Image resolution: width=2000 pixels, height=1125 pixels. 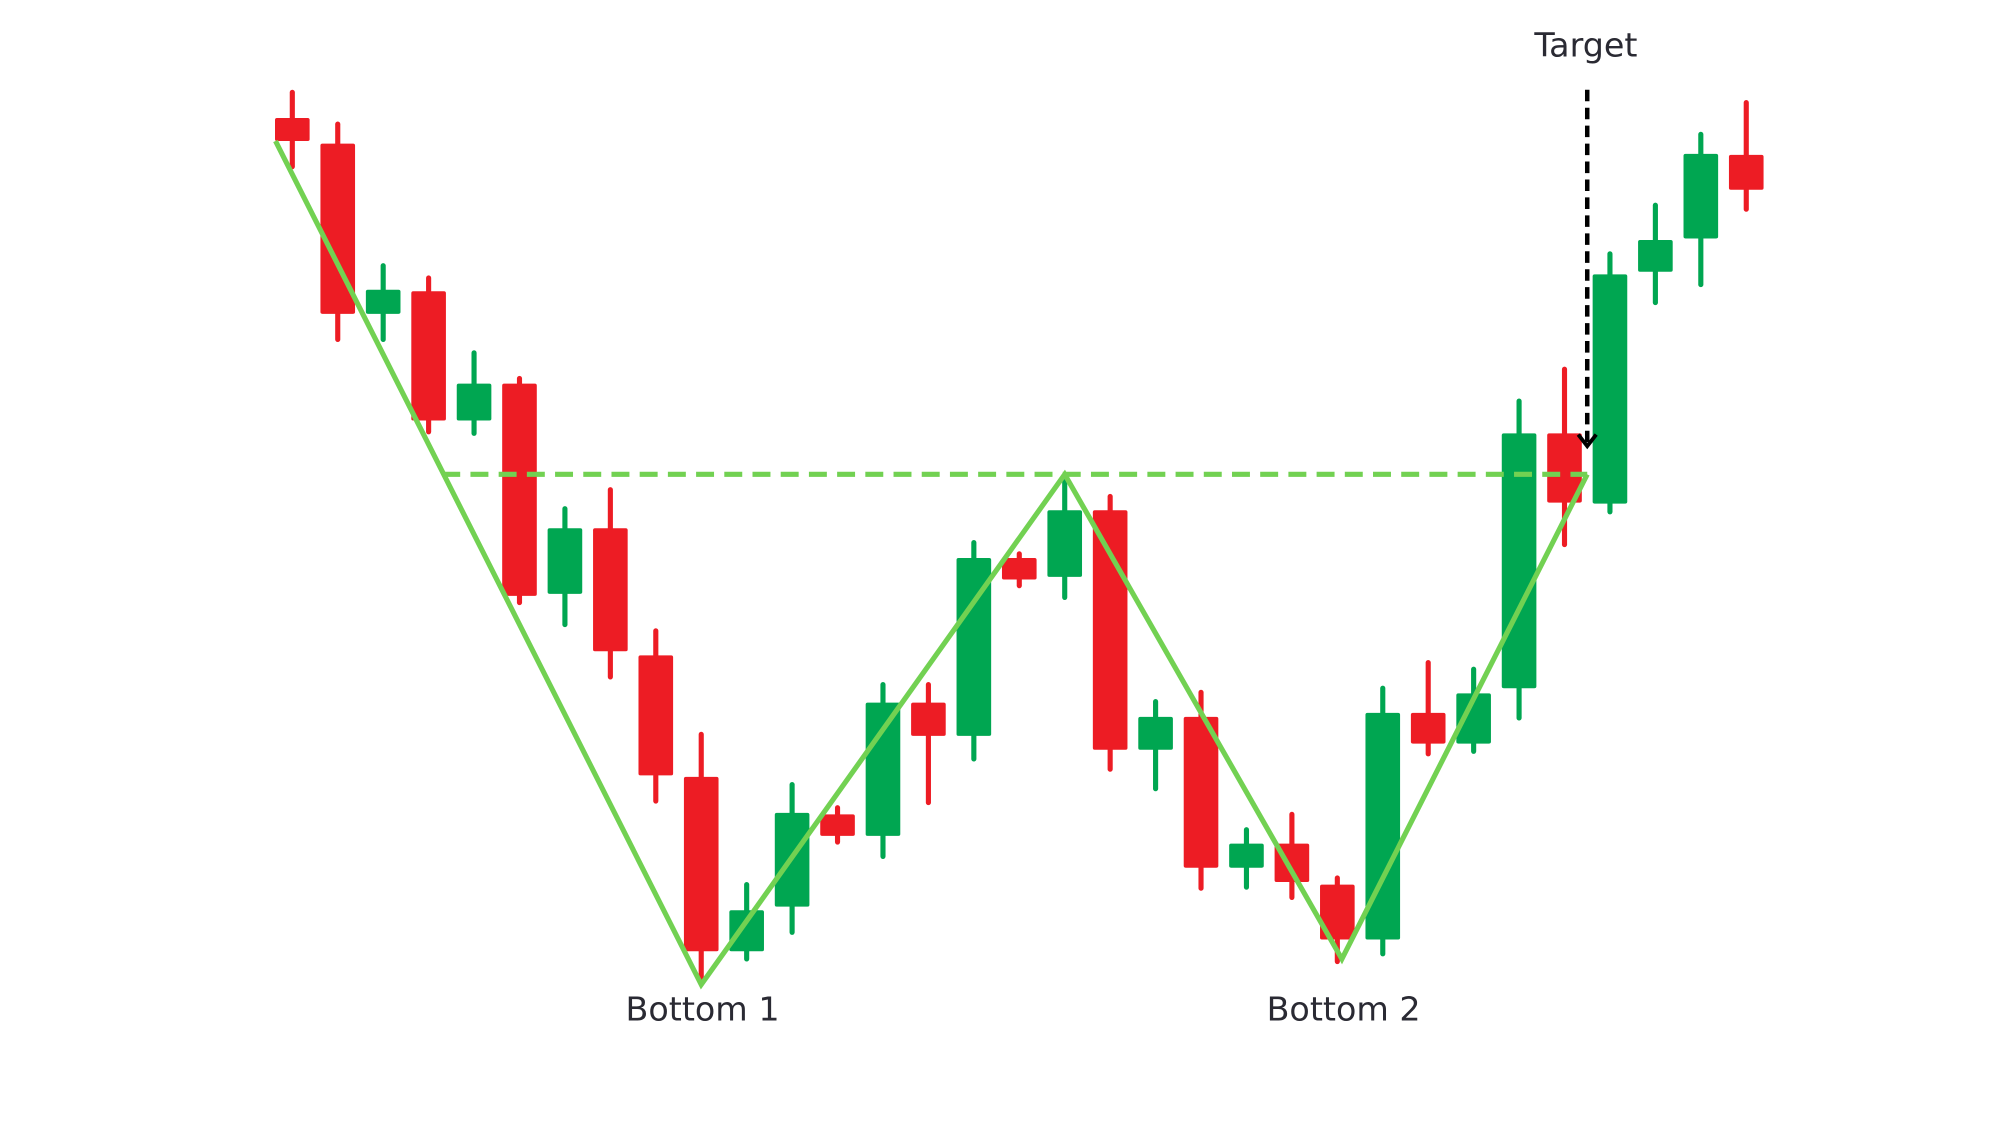 What do you see at coordinates (1587, 441) in the screenshot?
I see `arrow-down-icon` at bounding box center [1587, 441].